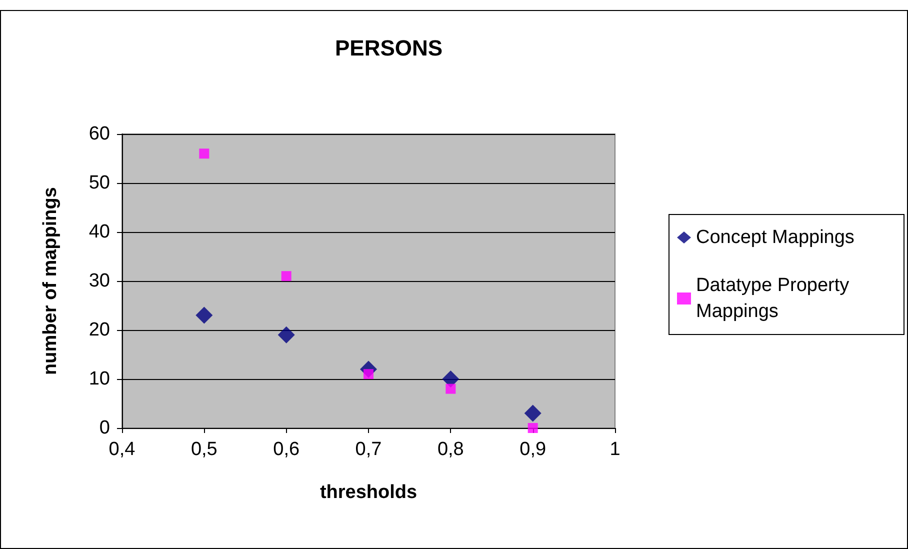 Image resolution: width=908 pixels, height=549 pixels. What do you see at coordinates (99, 232) in the screenshot?
I see `y-tick-label: 40` at bounding box center [99, 232].